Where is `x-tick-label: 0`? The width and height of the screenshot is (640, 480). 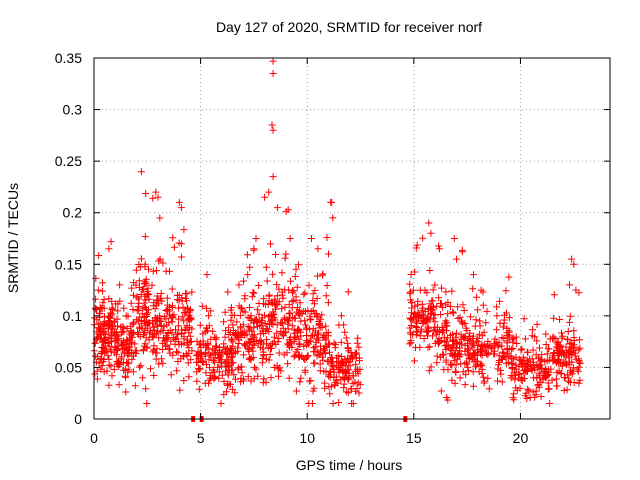 x-tick-label: 0 is located at coordinates (94, 438).